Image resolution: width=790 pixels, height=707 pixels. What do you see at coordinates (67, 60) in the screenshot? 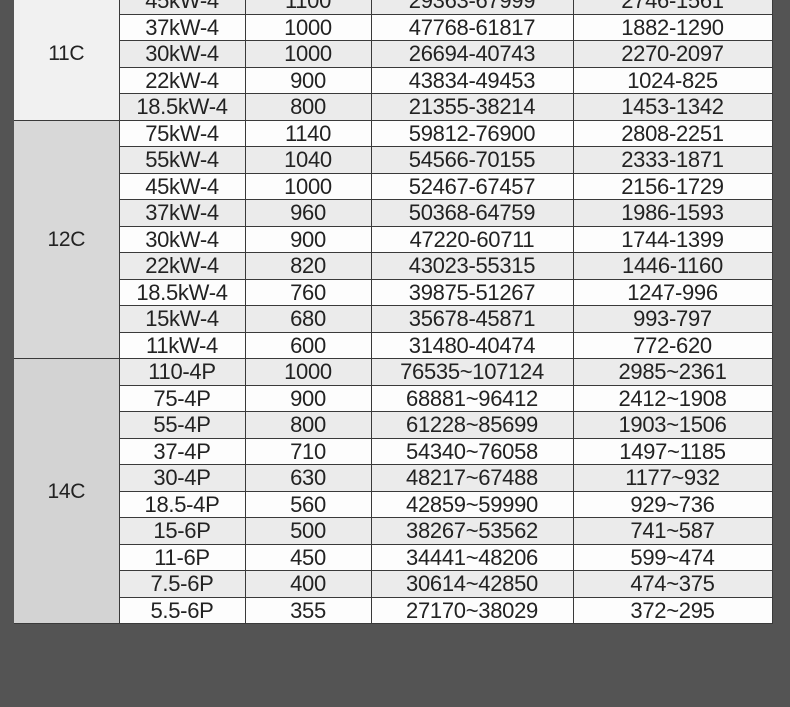
I see `model-group-cell: 11C` at bounding box center [67, 60].